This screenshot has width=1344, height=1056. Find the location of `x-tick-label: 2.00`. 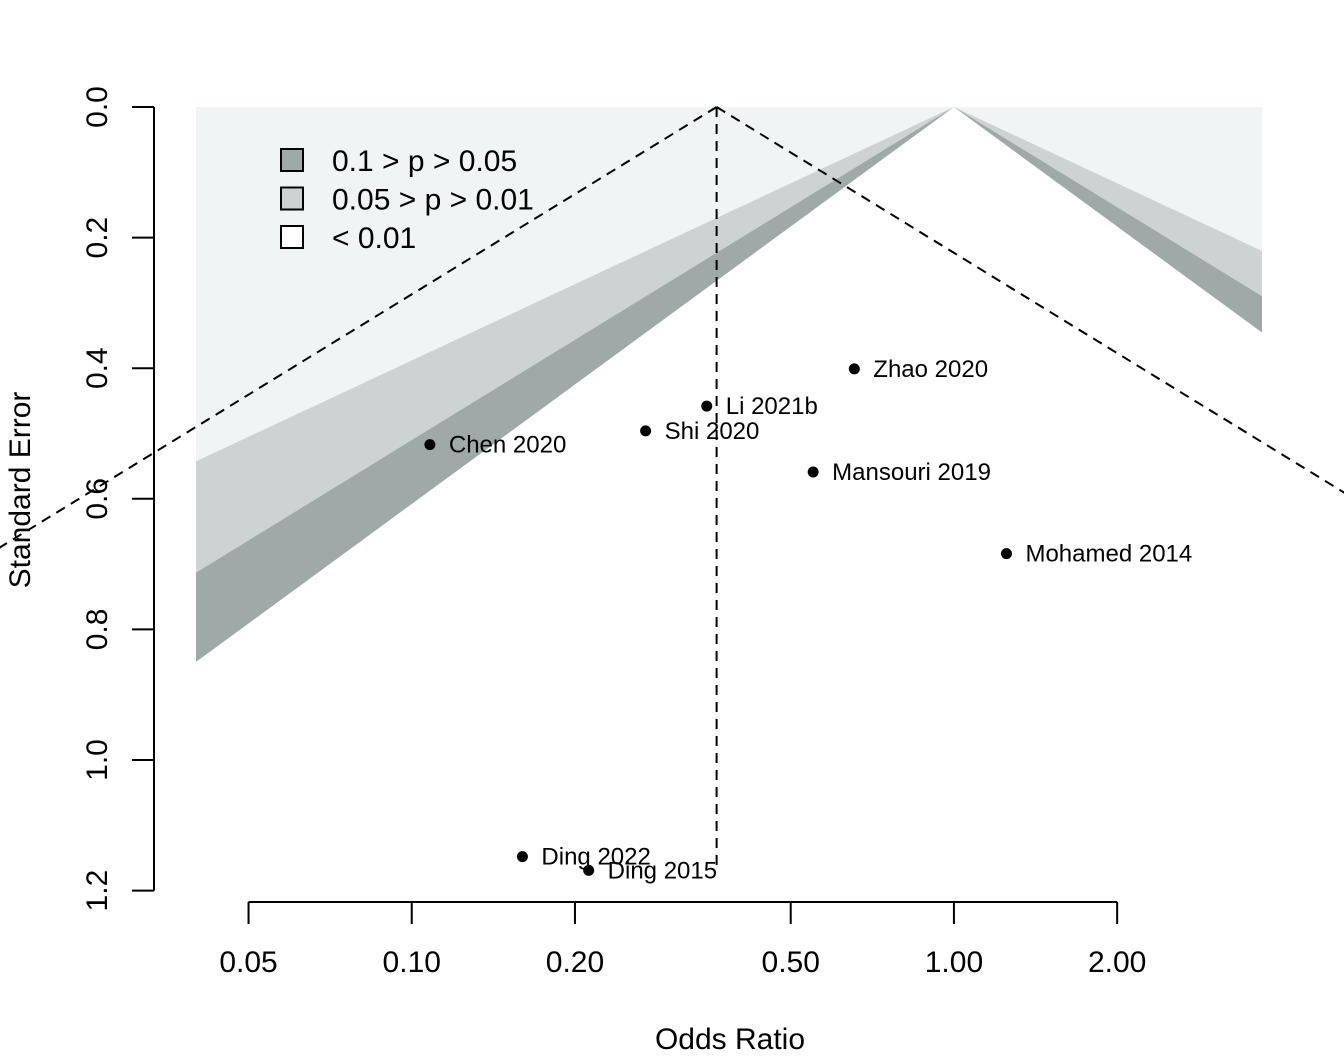

x-tick-label: 2.00 is located at coordinates (1117, 962).